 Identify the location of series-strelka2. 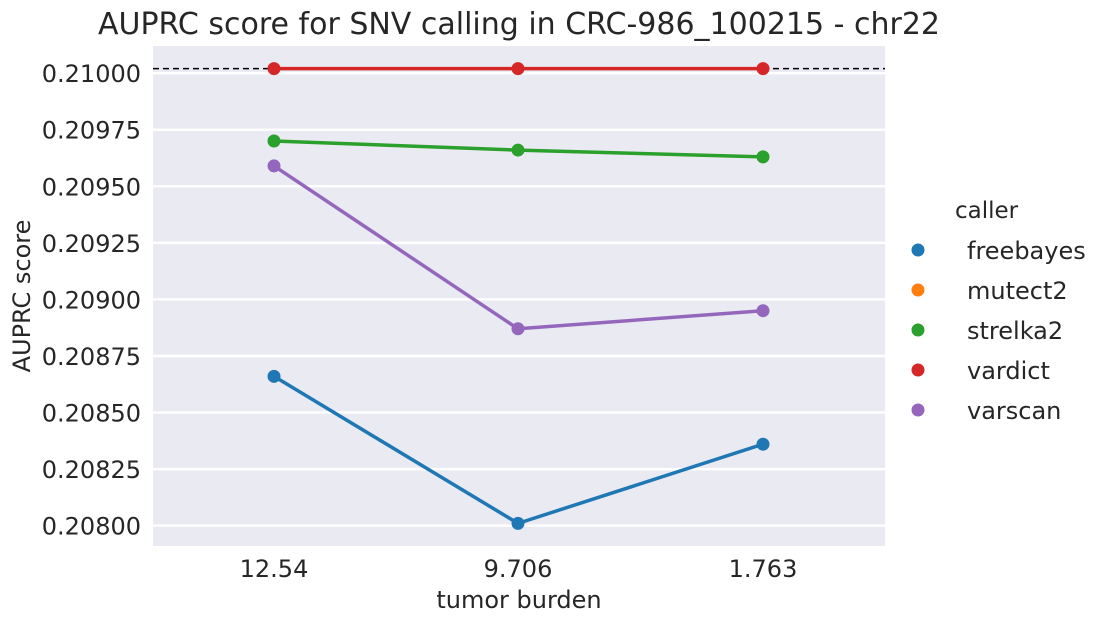
(518, 149).